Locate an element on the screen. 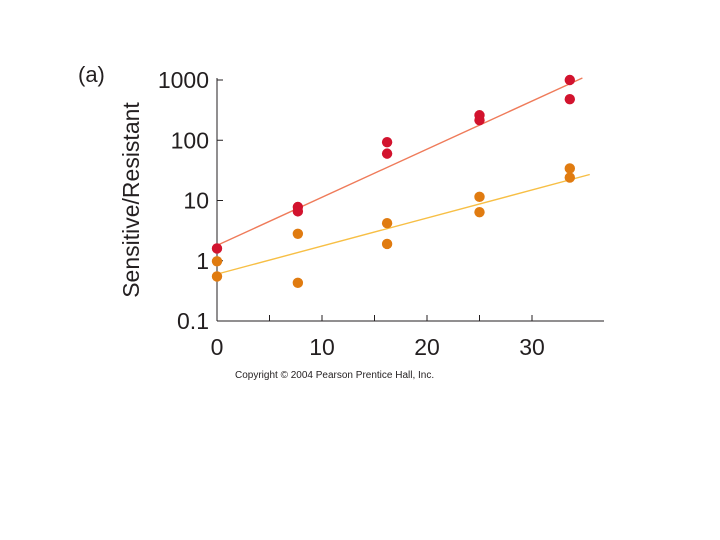  x-tick-label: 30 is located at coordinates (532, 347).